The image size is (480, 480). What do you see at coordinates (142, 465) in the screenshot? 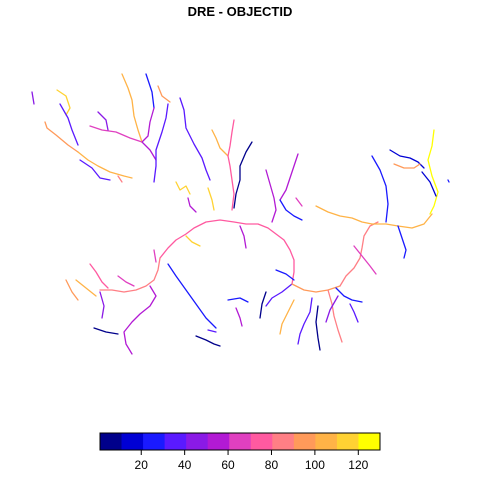
I see `legend-tick-label: 20` at bounding box center [142, 465].